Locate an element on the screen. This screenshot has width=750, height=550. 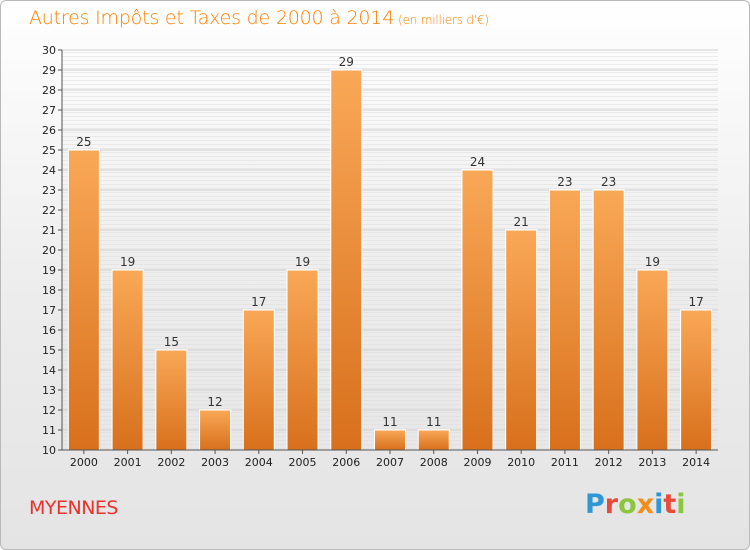
x-tick-label: 2001 is located at coordinates (128, 462).